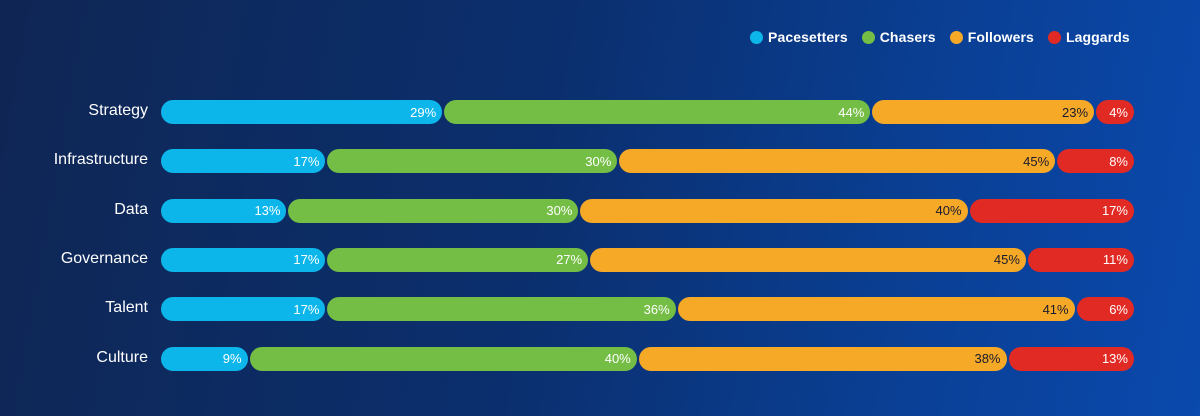  I want to click on legend-label: Pacesetters, so click(808, 37).